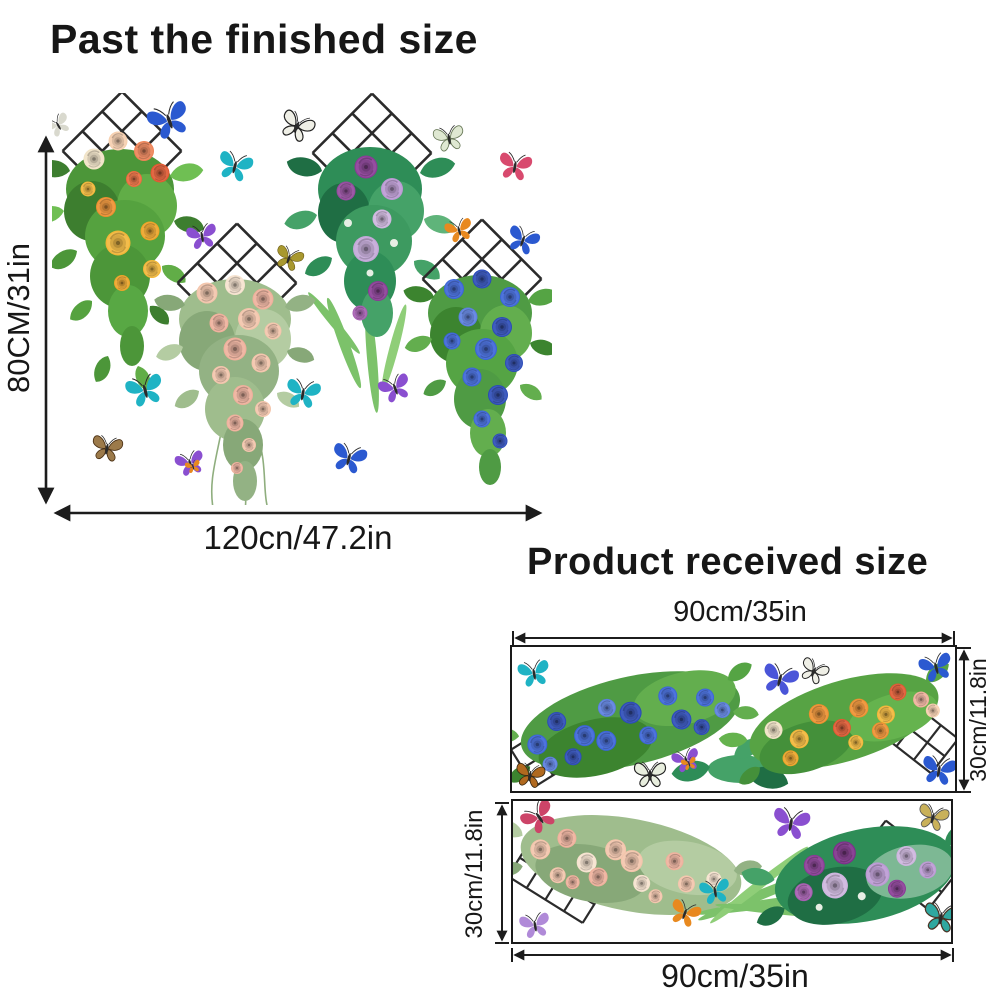 Image resolution: width=1000 pixels, height=1000 pixels. What do you see at coordinates (264, 39) in the screenshot?
I see `finished-size-title: Past the finished size` at bounding box center [264, 39].